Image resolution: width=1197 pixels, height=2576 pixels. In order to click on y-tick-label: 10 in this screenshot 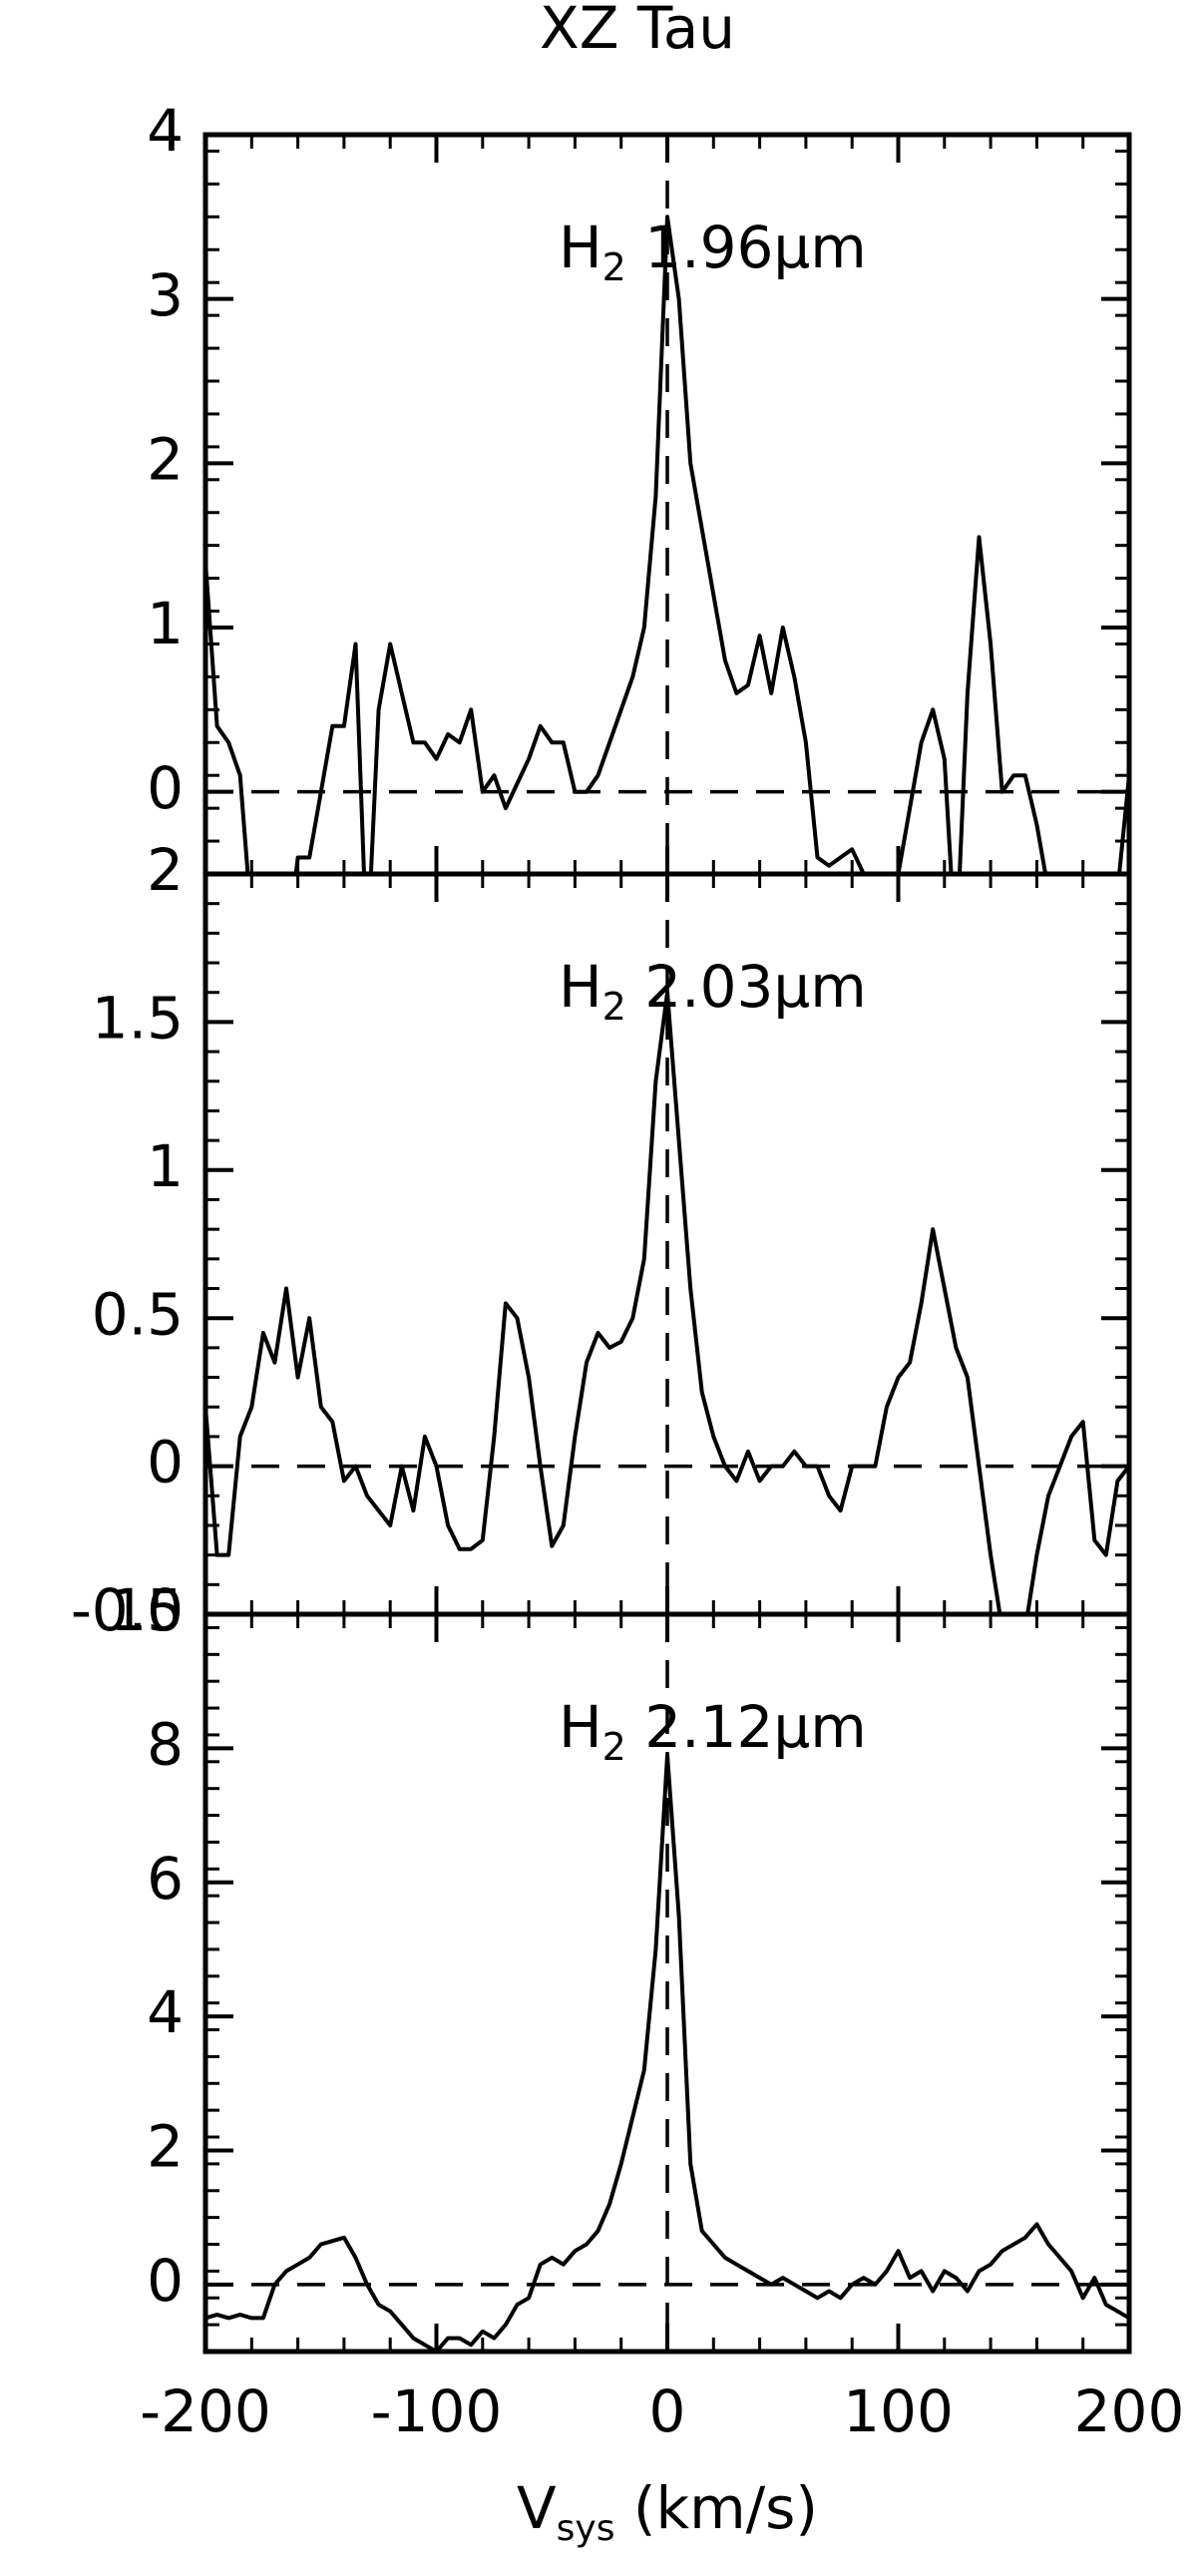, I will do `click(147, 1610)`.